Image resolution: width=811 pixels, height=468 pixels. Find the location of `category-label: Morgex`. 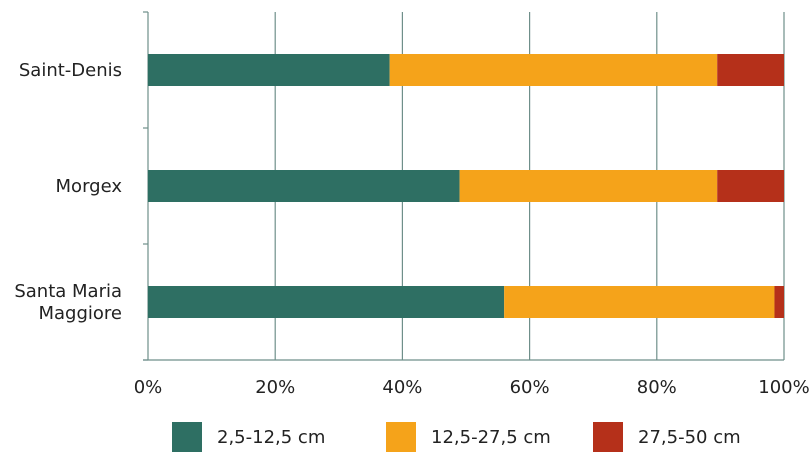

category-label: Morgex is located at coordinates (89, 186).